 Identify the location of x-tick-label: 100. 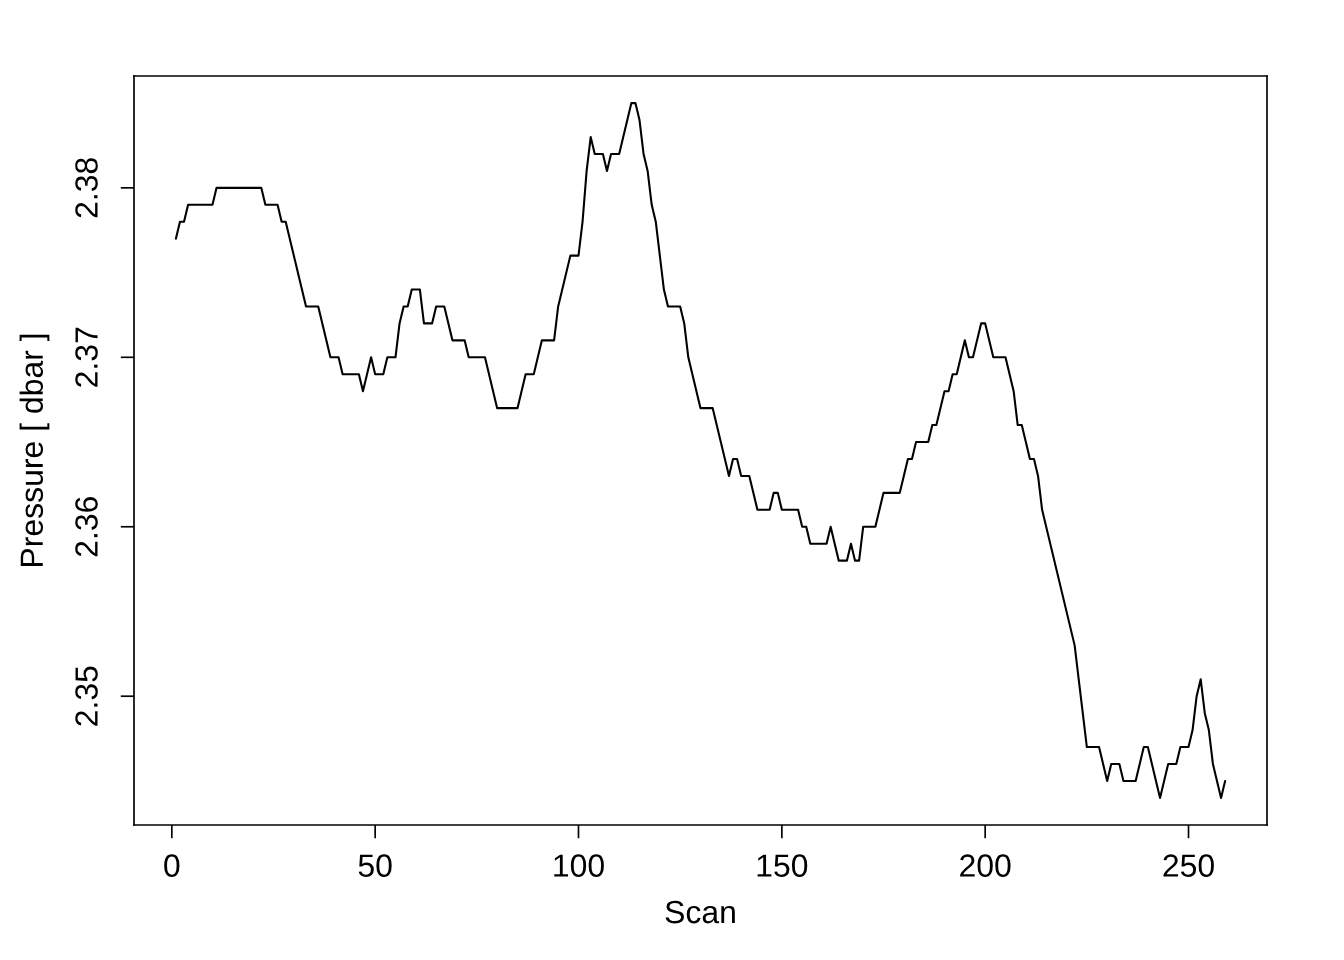
(579, 865).